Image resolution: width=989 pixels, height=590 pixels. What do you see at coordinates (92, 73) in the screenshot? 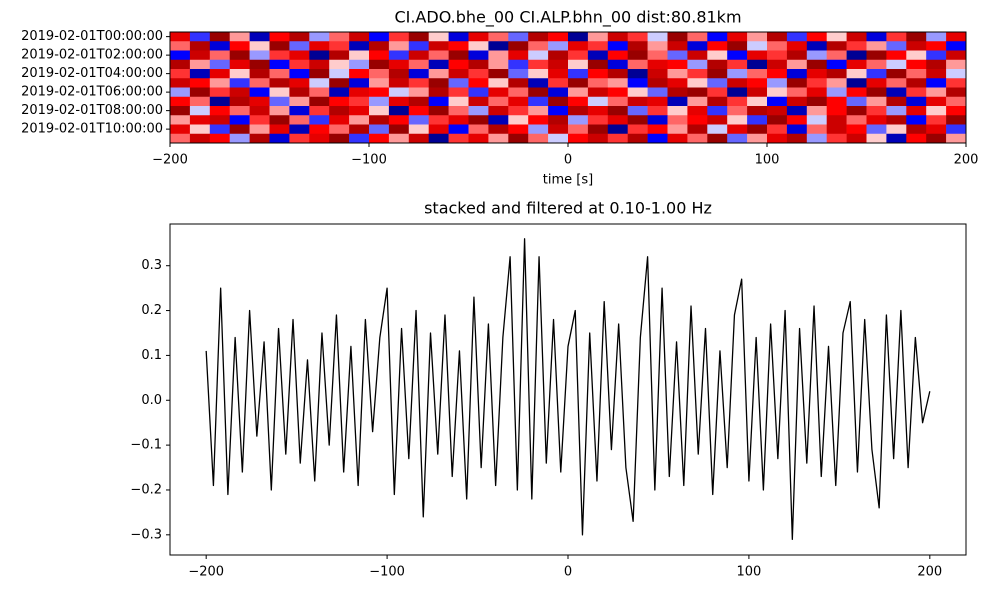
I see `y-tick-label: 2019-02-01T04:00:00` at bounding box center [92, 73].